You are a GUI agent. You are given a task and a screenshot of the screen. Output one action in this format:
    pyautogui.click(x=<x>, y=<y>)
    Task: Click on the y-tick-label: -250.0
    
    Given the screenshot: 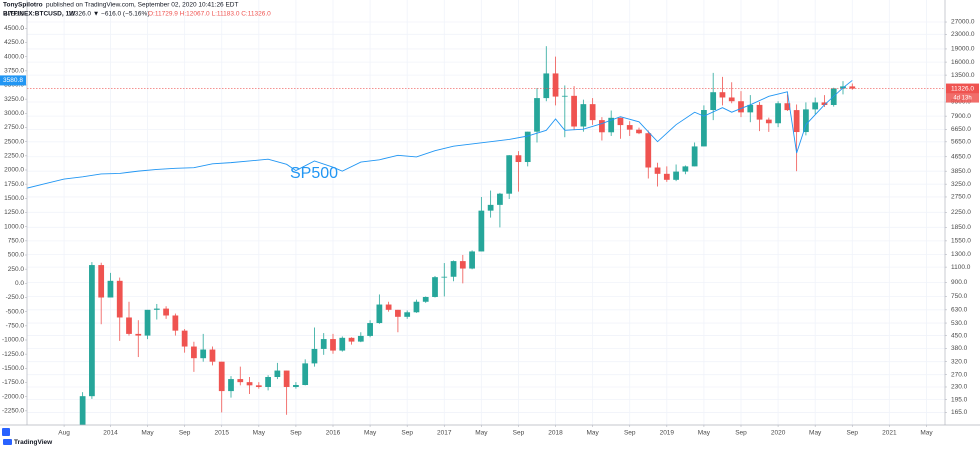 What is the action you would take?
    pyautogui.click(x=15, y=297)
    